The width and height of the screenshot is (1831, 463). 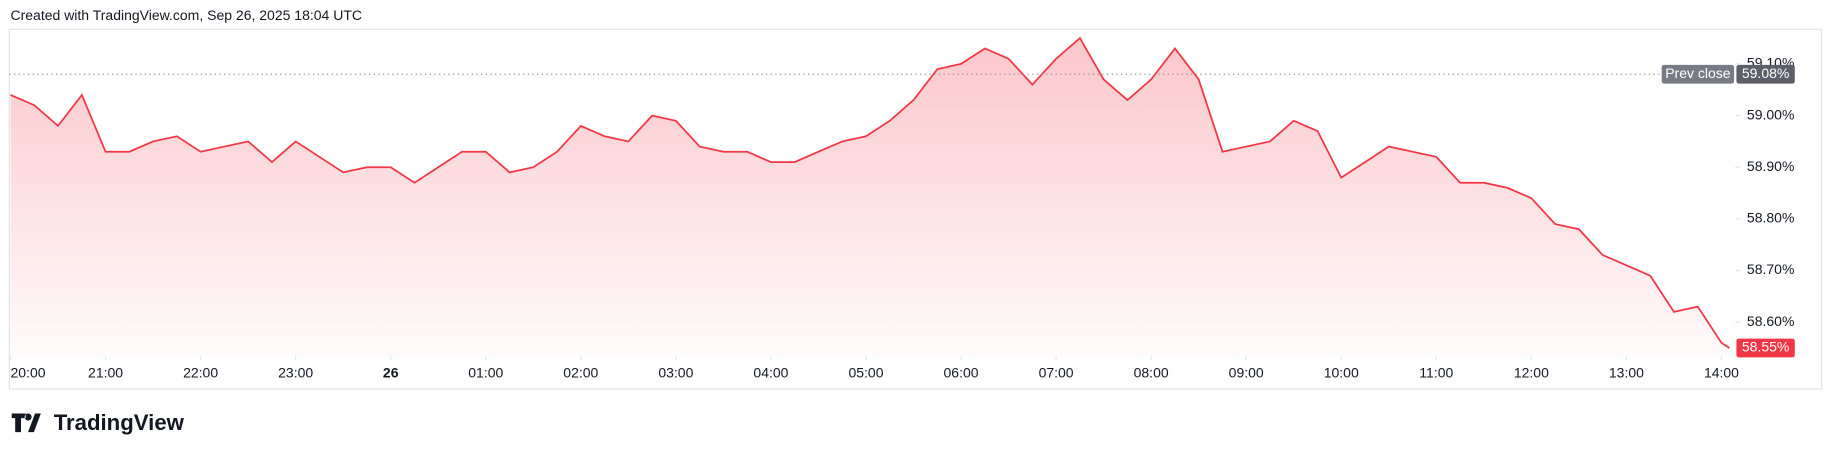 I want to click on x-tick-label: 14:00, so click(x=1721, y=373).